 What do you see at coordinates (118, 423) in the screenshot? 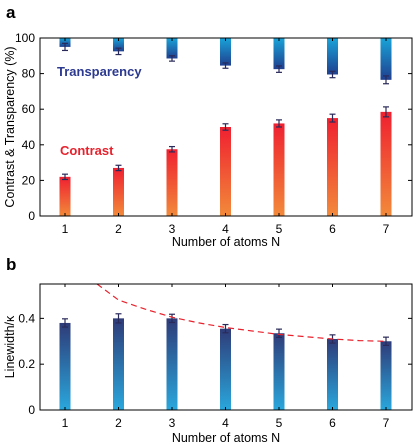
I see `b-xtick-label: 2` at bounding box center [118, 423].